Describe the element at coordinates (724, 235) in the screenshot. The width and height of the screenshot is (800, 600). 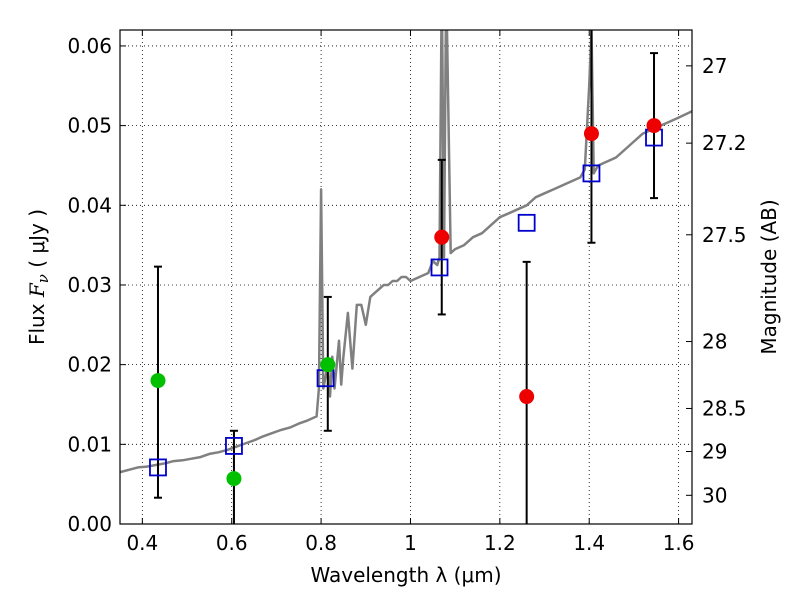
I see `y2-tick-label: 27.5` at that location.